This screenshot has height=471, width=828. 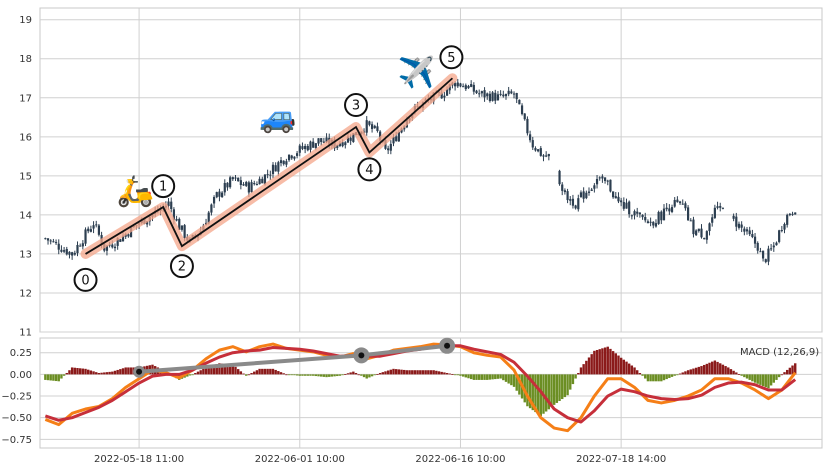 What do you see at coordinates (451, 57) in the screenshot?
I see `wave-label-circle` at bounding box center [451, 57].